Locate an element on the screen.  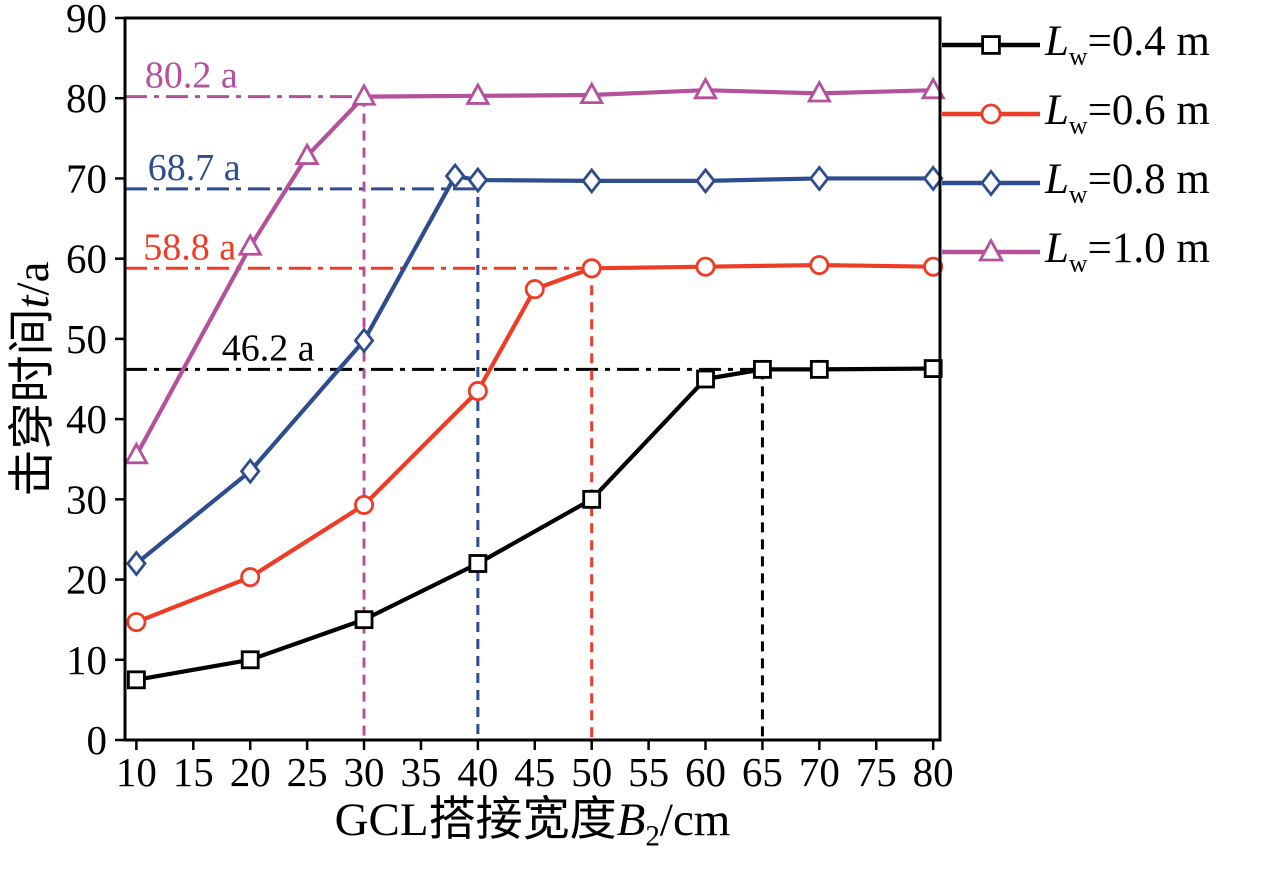
legend-label-lw-0-4: Lw=0.4 m is located at coordinates (1127, 44).